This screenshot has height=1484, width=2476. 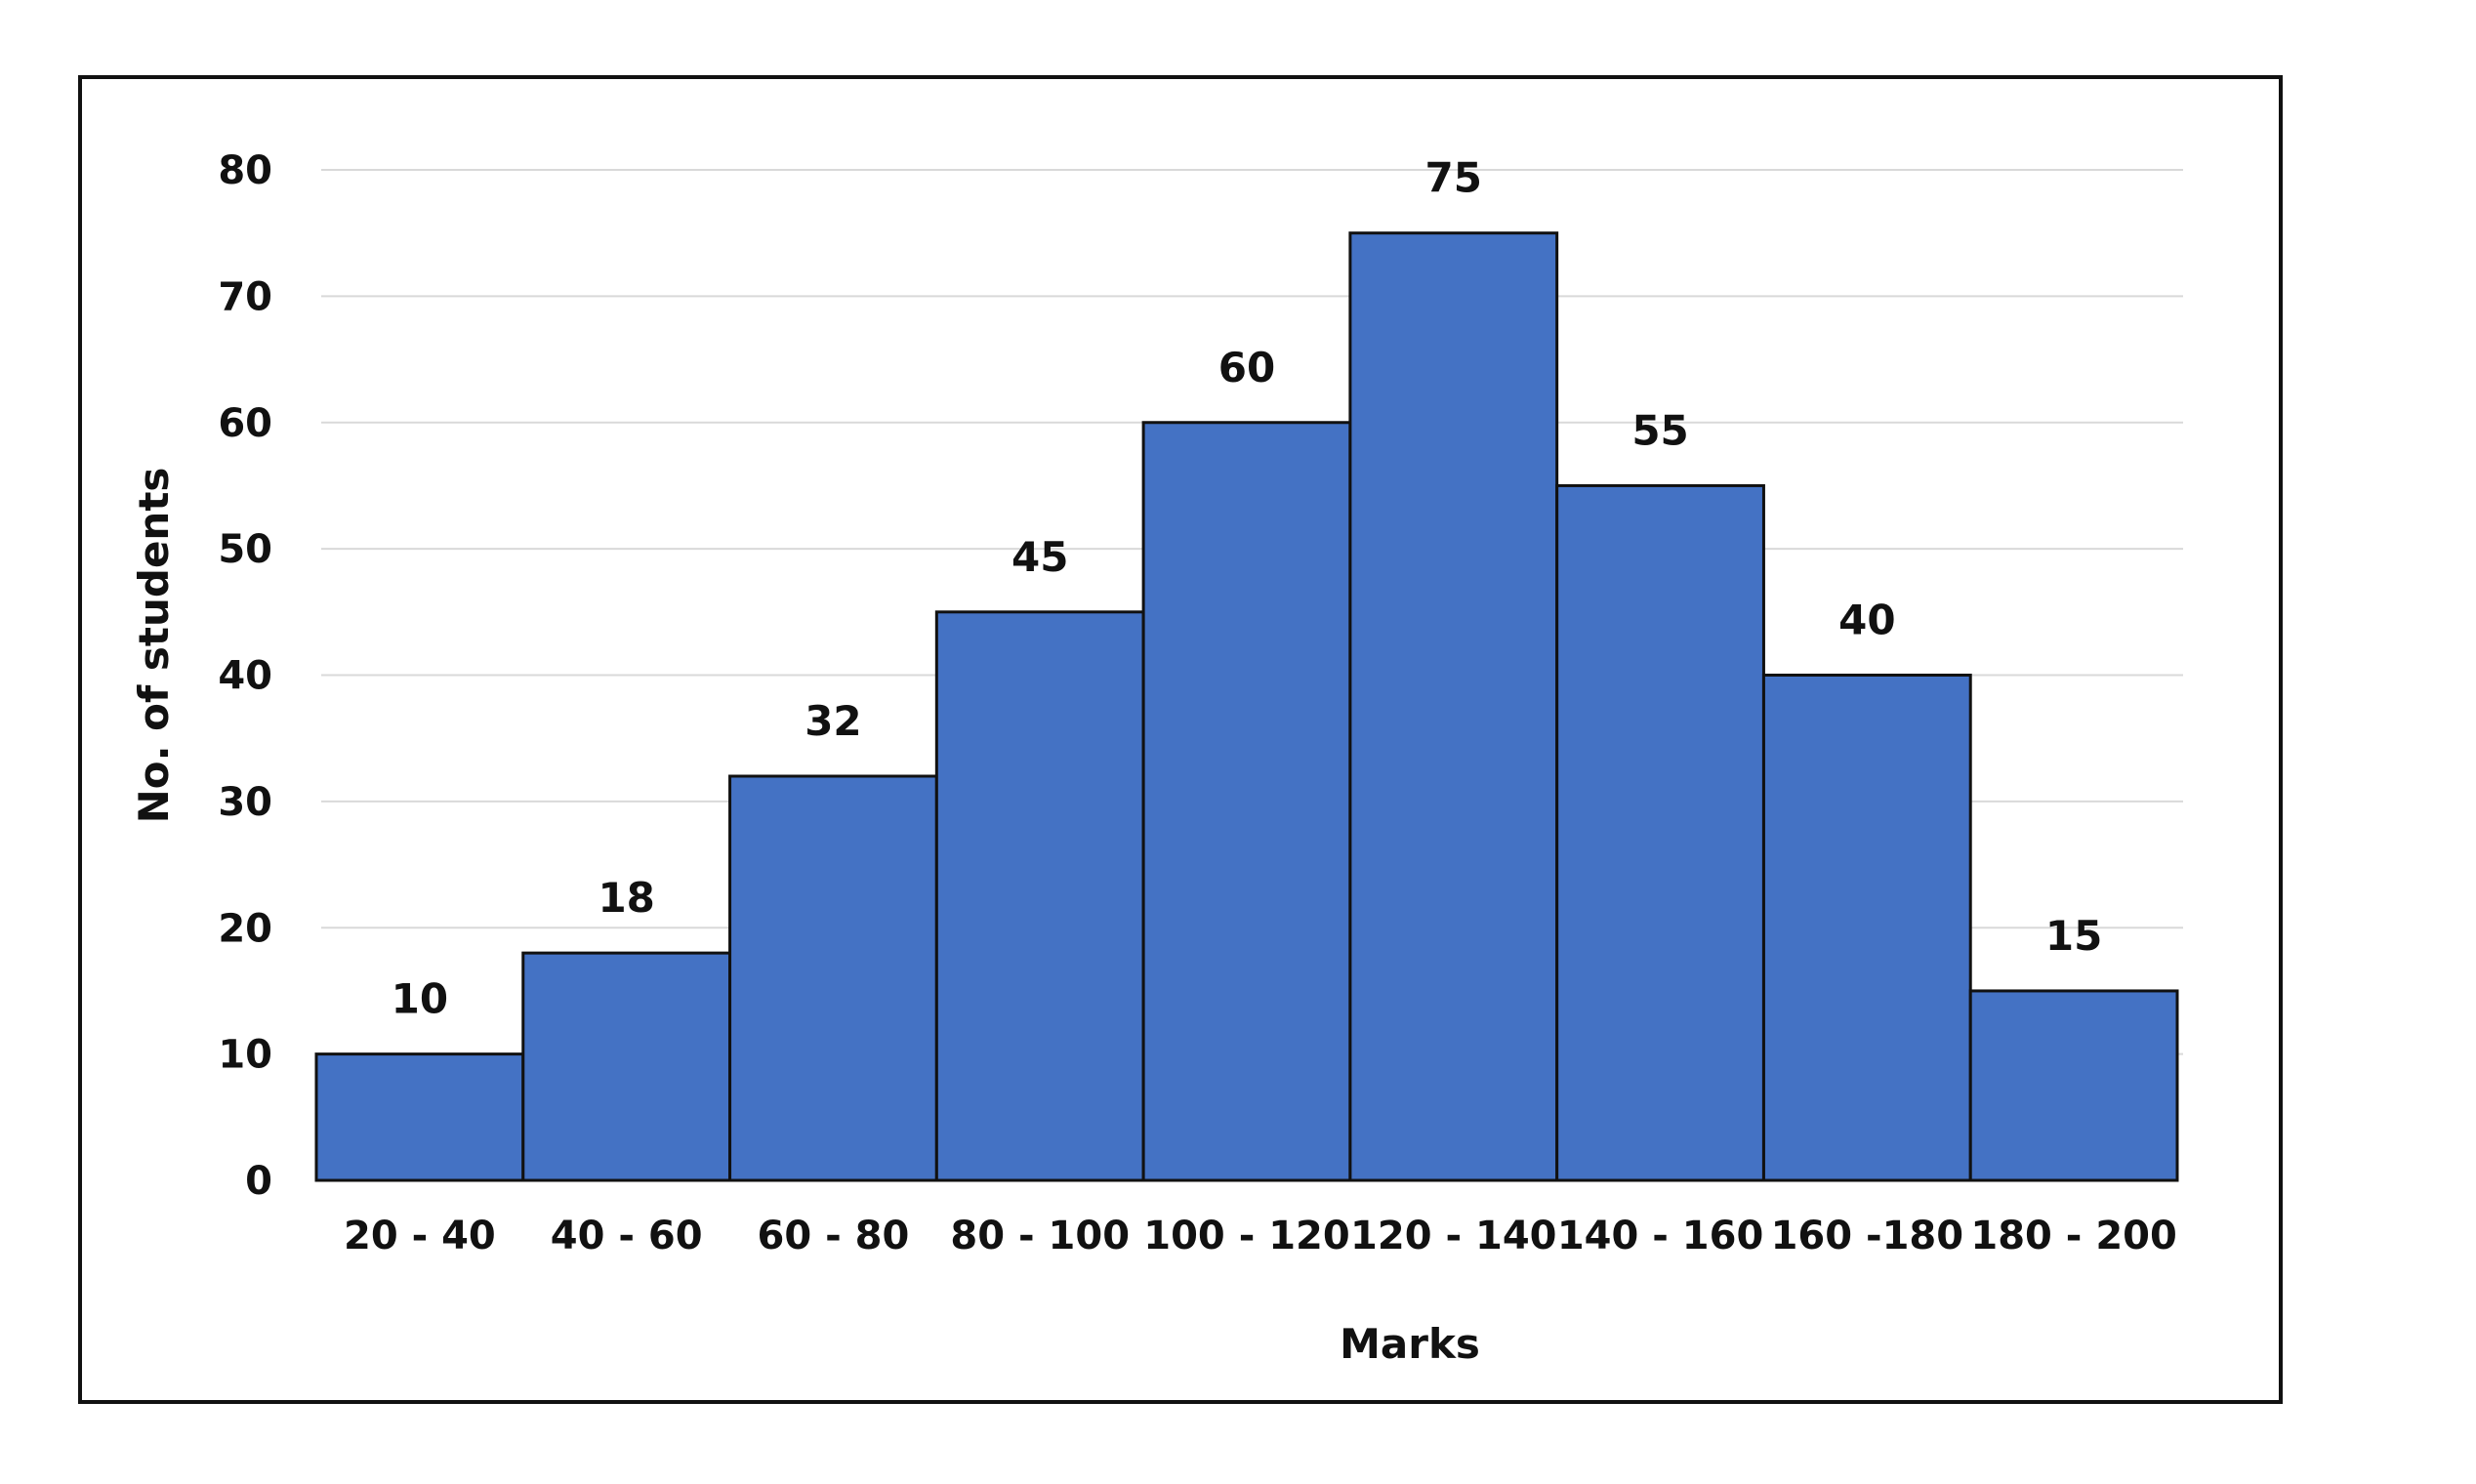 What do you see at coordinates (2074, 936) in the screenshot?
I see `data-label: 15` at bounding box center [2074, 936].